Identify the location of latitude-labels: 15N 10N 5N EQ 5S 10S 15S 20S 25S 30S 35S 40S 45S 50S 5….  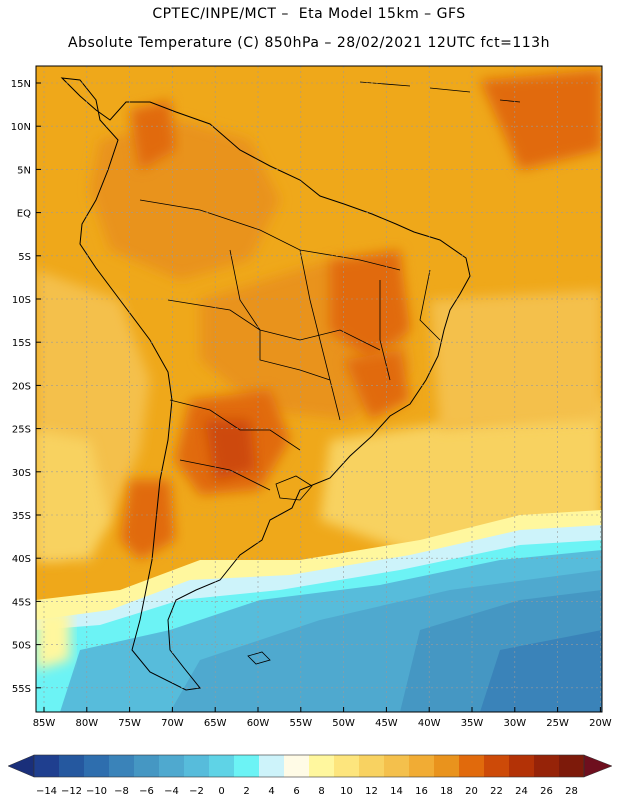
(26, 387).